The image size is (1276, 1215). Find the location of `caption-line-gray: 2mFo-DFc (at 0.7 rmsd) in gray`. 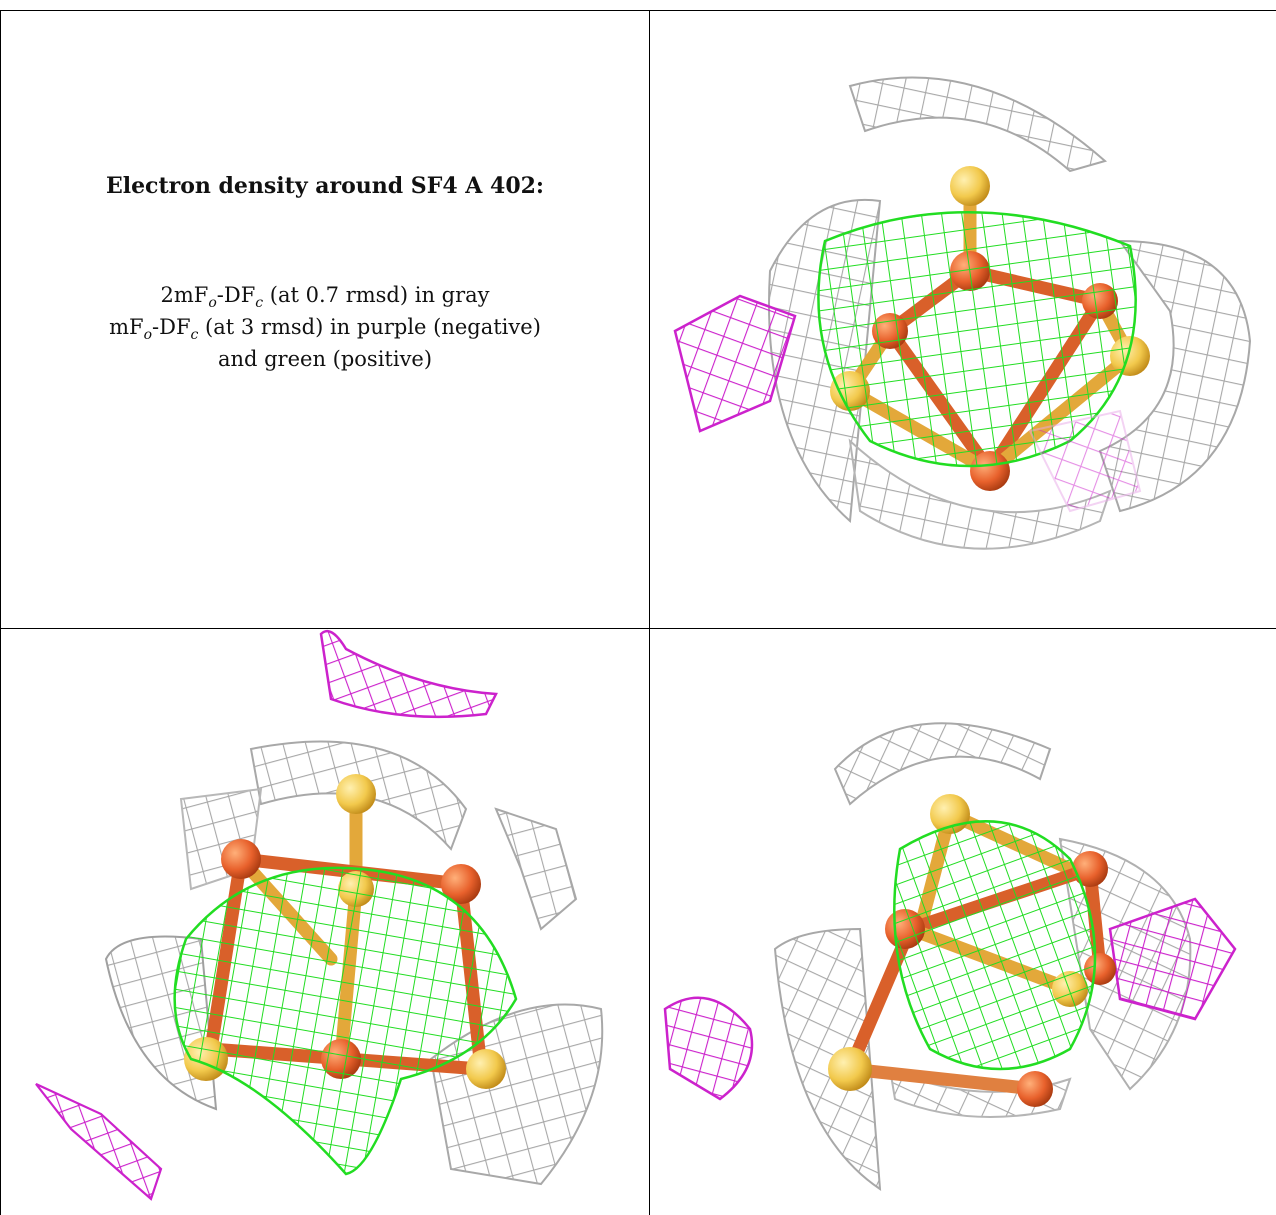

caption-line-gray: 2mFo-DFc (at 0.7 rmsd) in gray is located at coordinates (325, 297).